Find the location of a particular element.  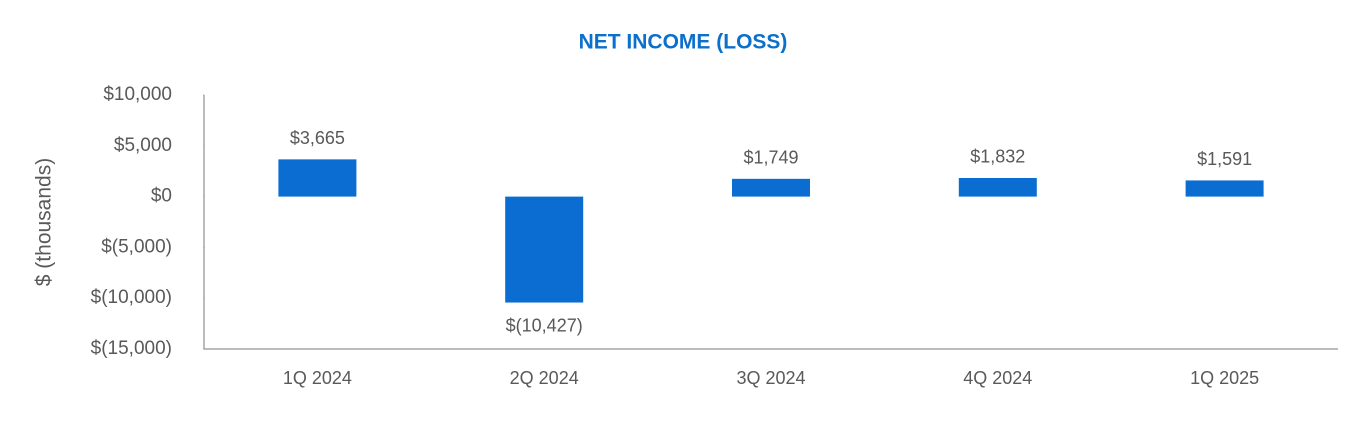

x-tick-label: 1Q 2024 is located at coordinates (317, 378).